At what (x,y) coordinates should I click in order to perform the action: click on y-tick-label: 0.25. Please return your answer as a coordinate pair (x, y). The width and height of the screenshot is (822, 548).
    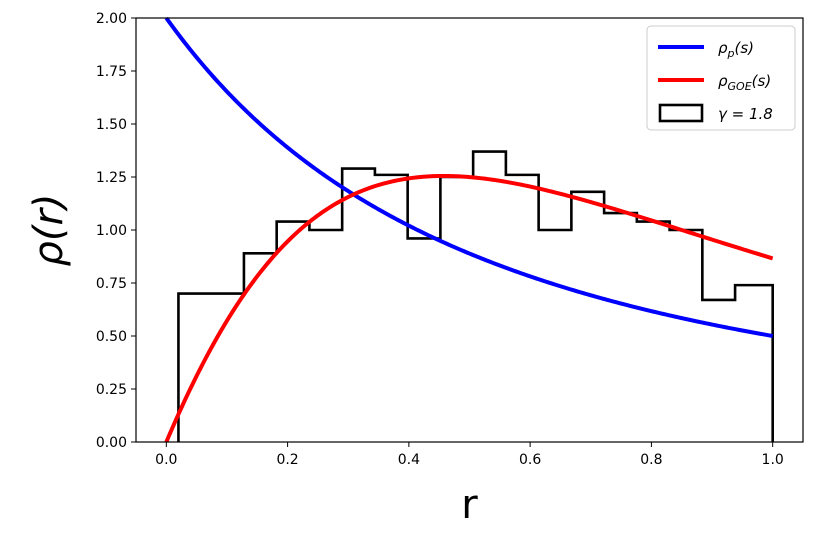
    Looking at the image, I should click on (111, 390).